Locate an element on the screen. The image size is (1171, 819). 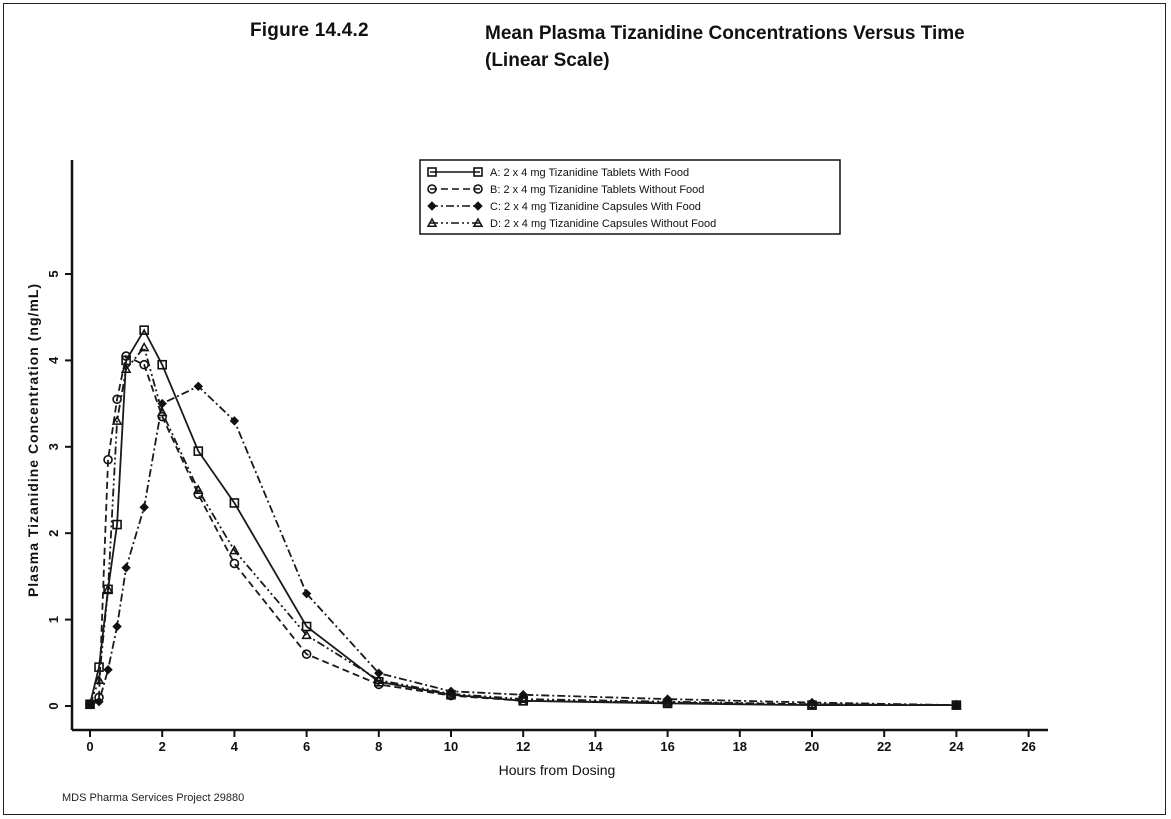
y-tick-label: 0 is located at coordinates (53, 705).